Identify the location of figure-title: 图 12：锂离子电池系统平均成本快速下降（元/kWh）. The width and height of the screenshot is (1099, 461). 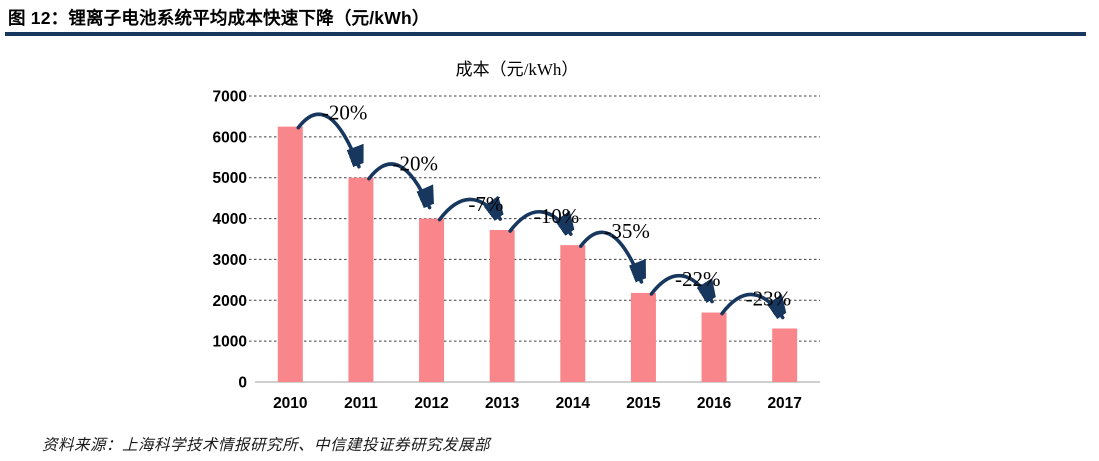
(219, 18).